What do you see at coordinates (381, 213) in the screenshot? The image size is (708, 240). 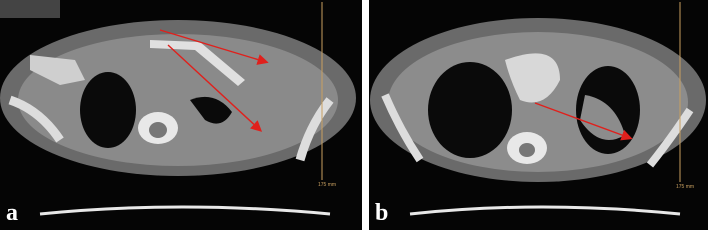 I see `panel-label: b` at bounding box center [381, 213].